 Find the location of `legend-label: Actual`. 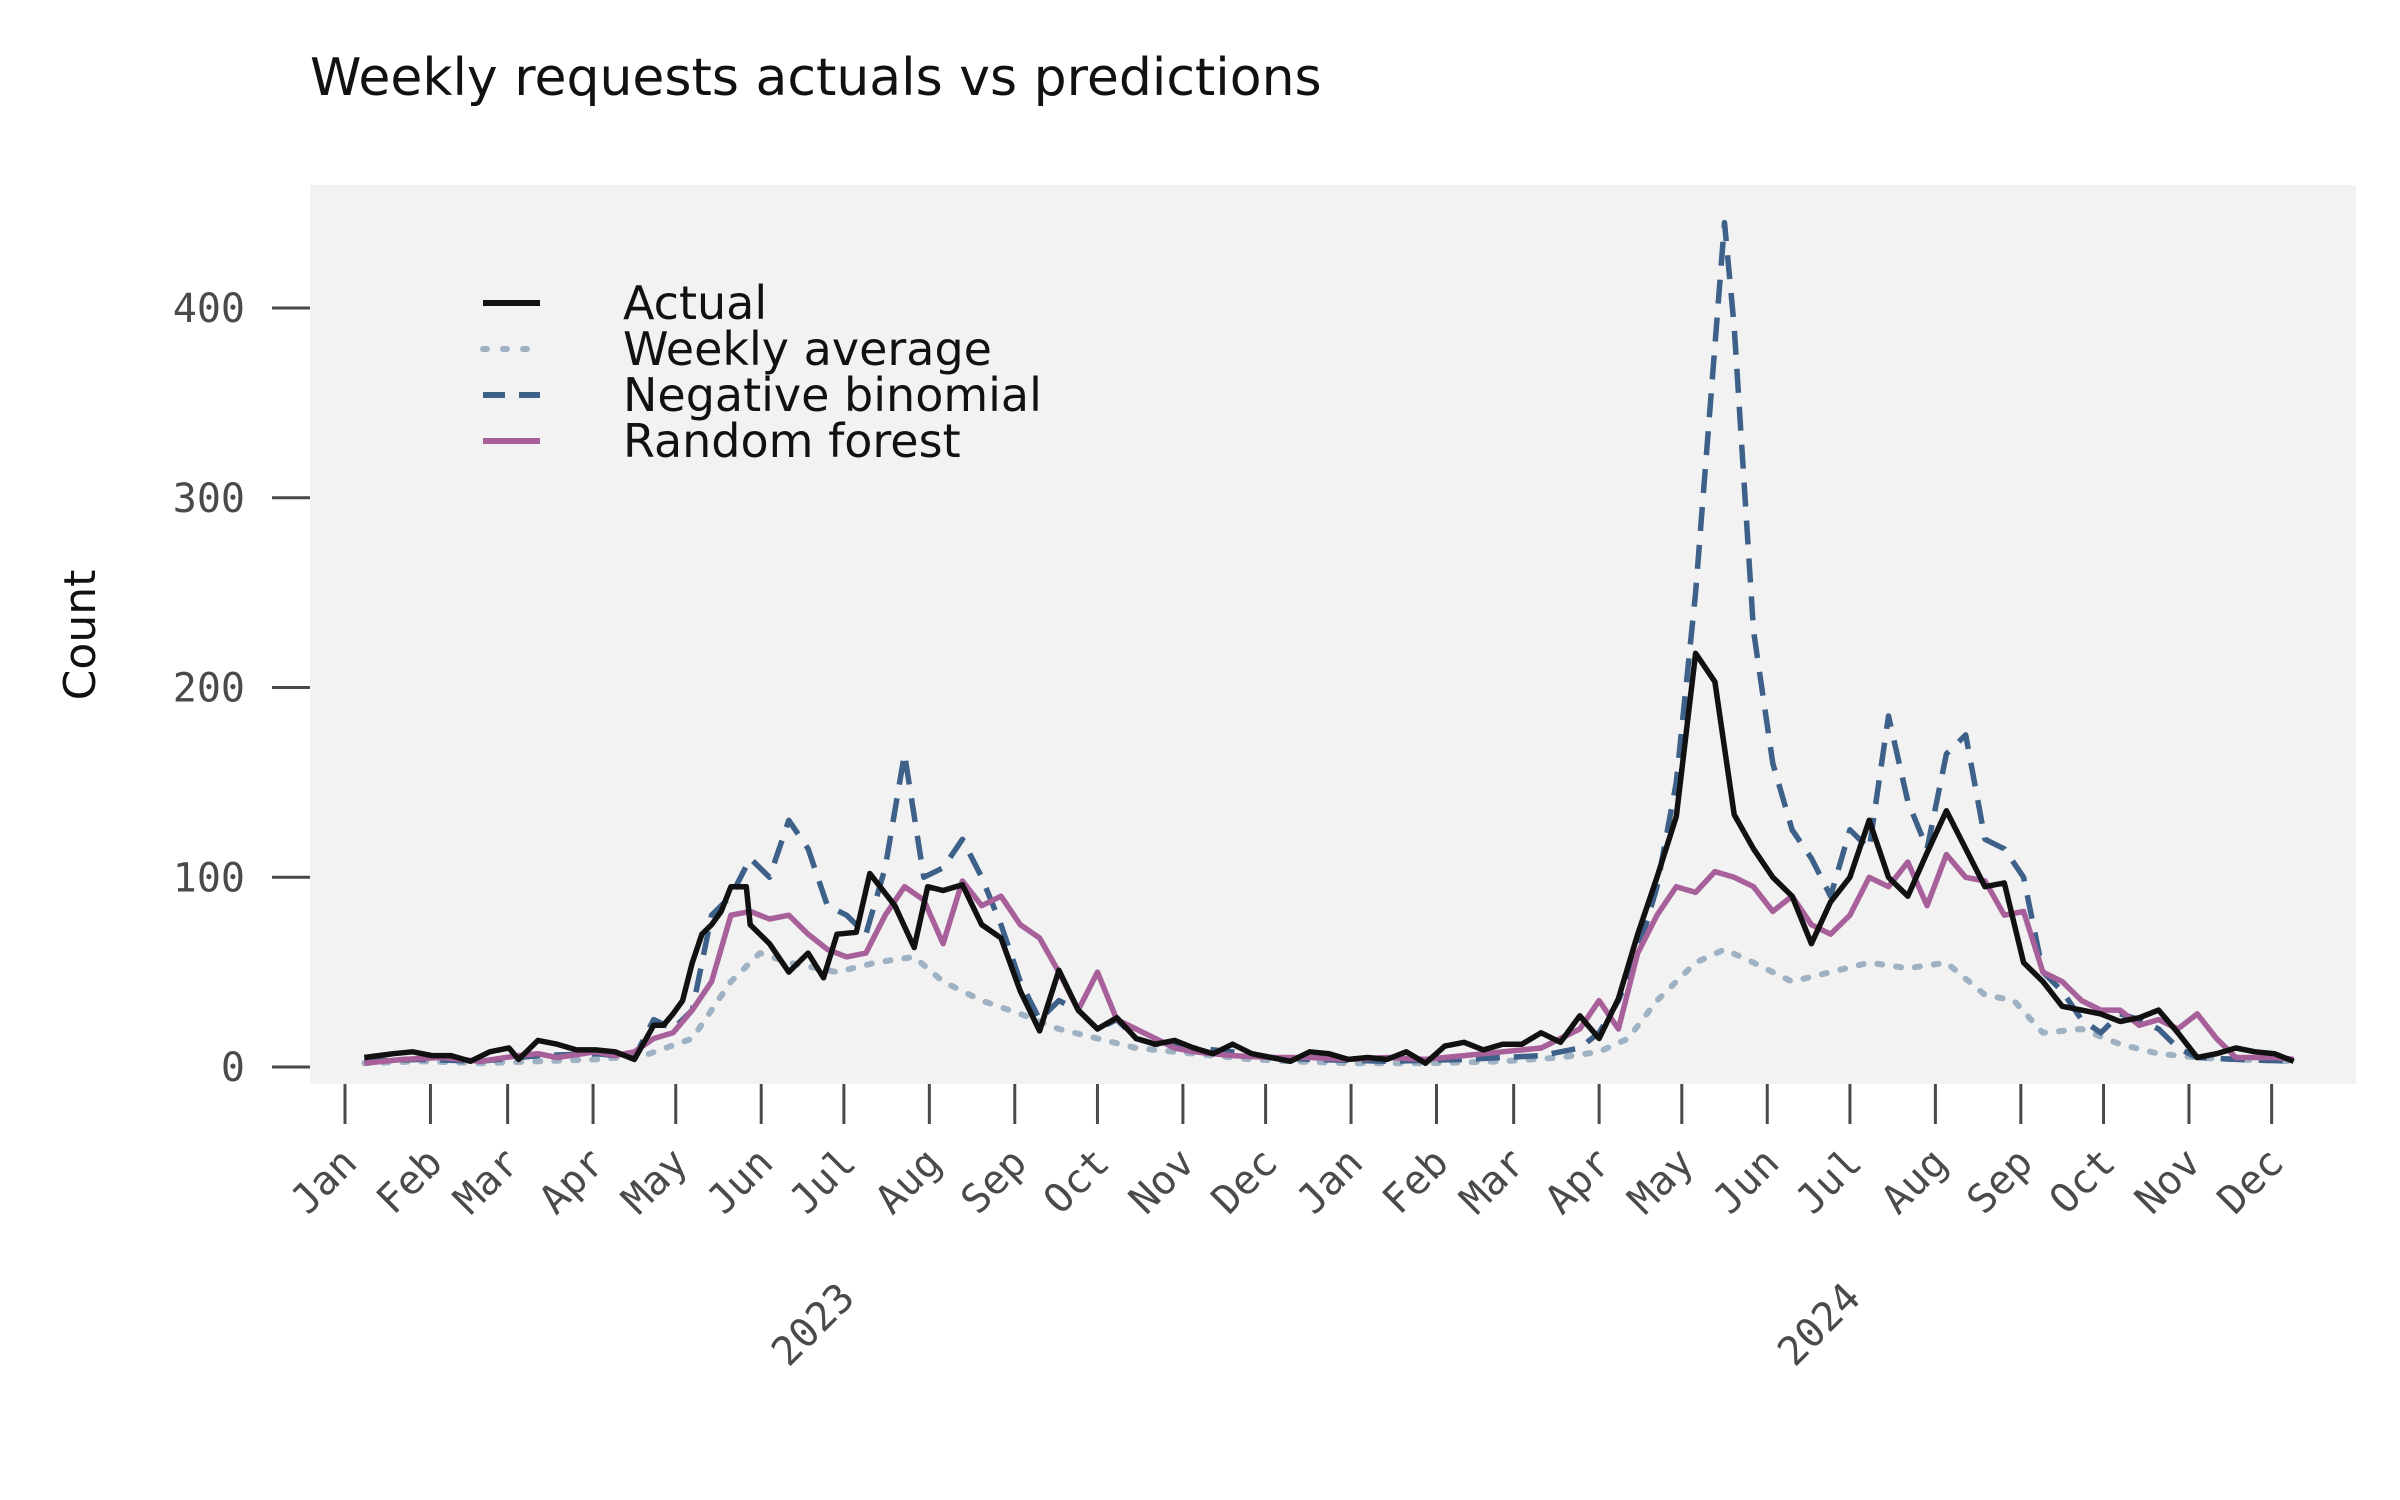

legend-label: Actual is located at coordinates (695, 303).